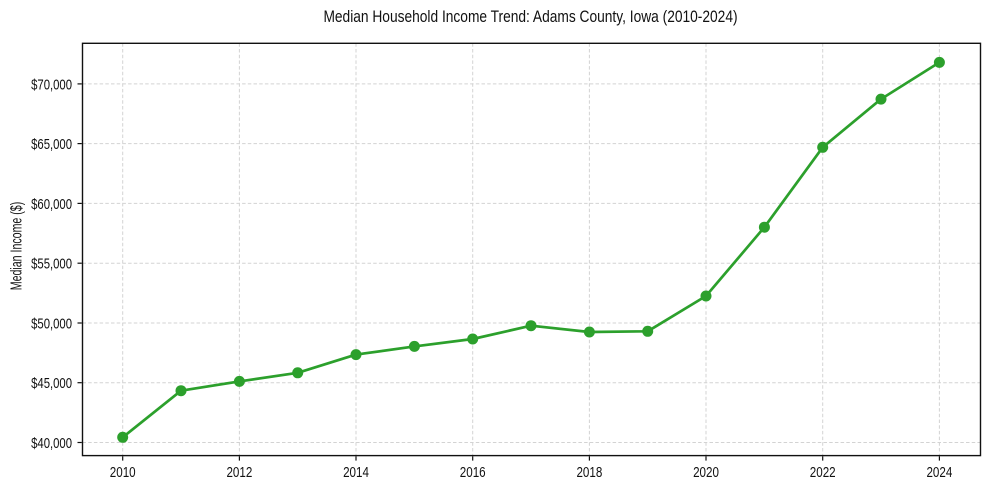  I want to click on svg-text: 2020, so click(706, 471).